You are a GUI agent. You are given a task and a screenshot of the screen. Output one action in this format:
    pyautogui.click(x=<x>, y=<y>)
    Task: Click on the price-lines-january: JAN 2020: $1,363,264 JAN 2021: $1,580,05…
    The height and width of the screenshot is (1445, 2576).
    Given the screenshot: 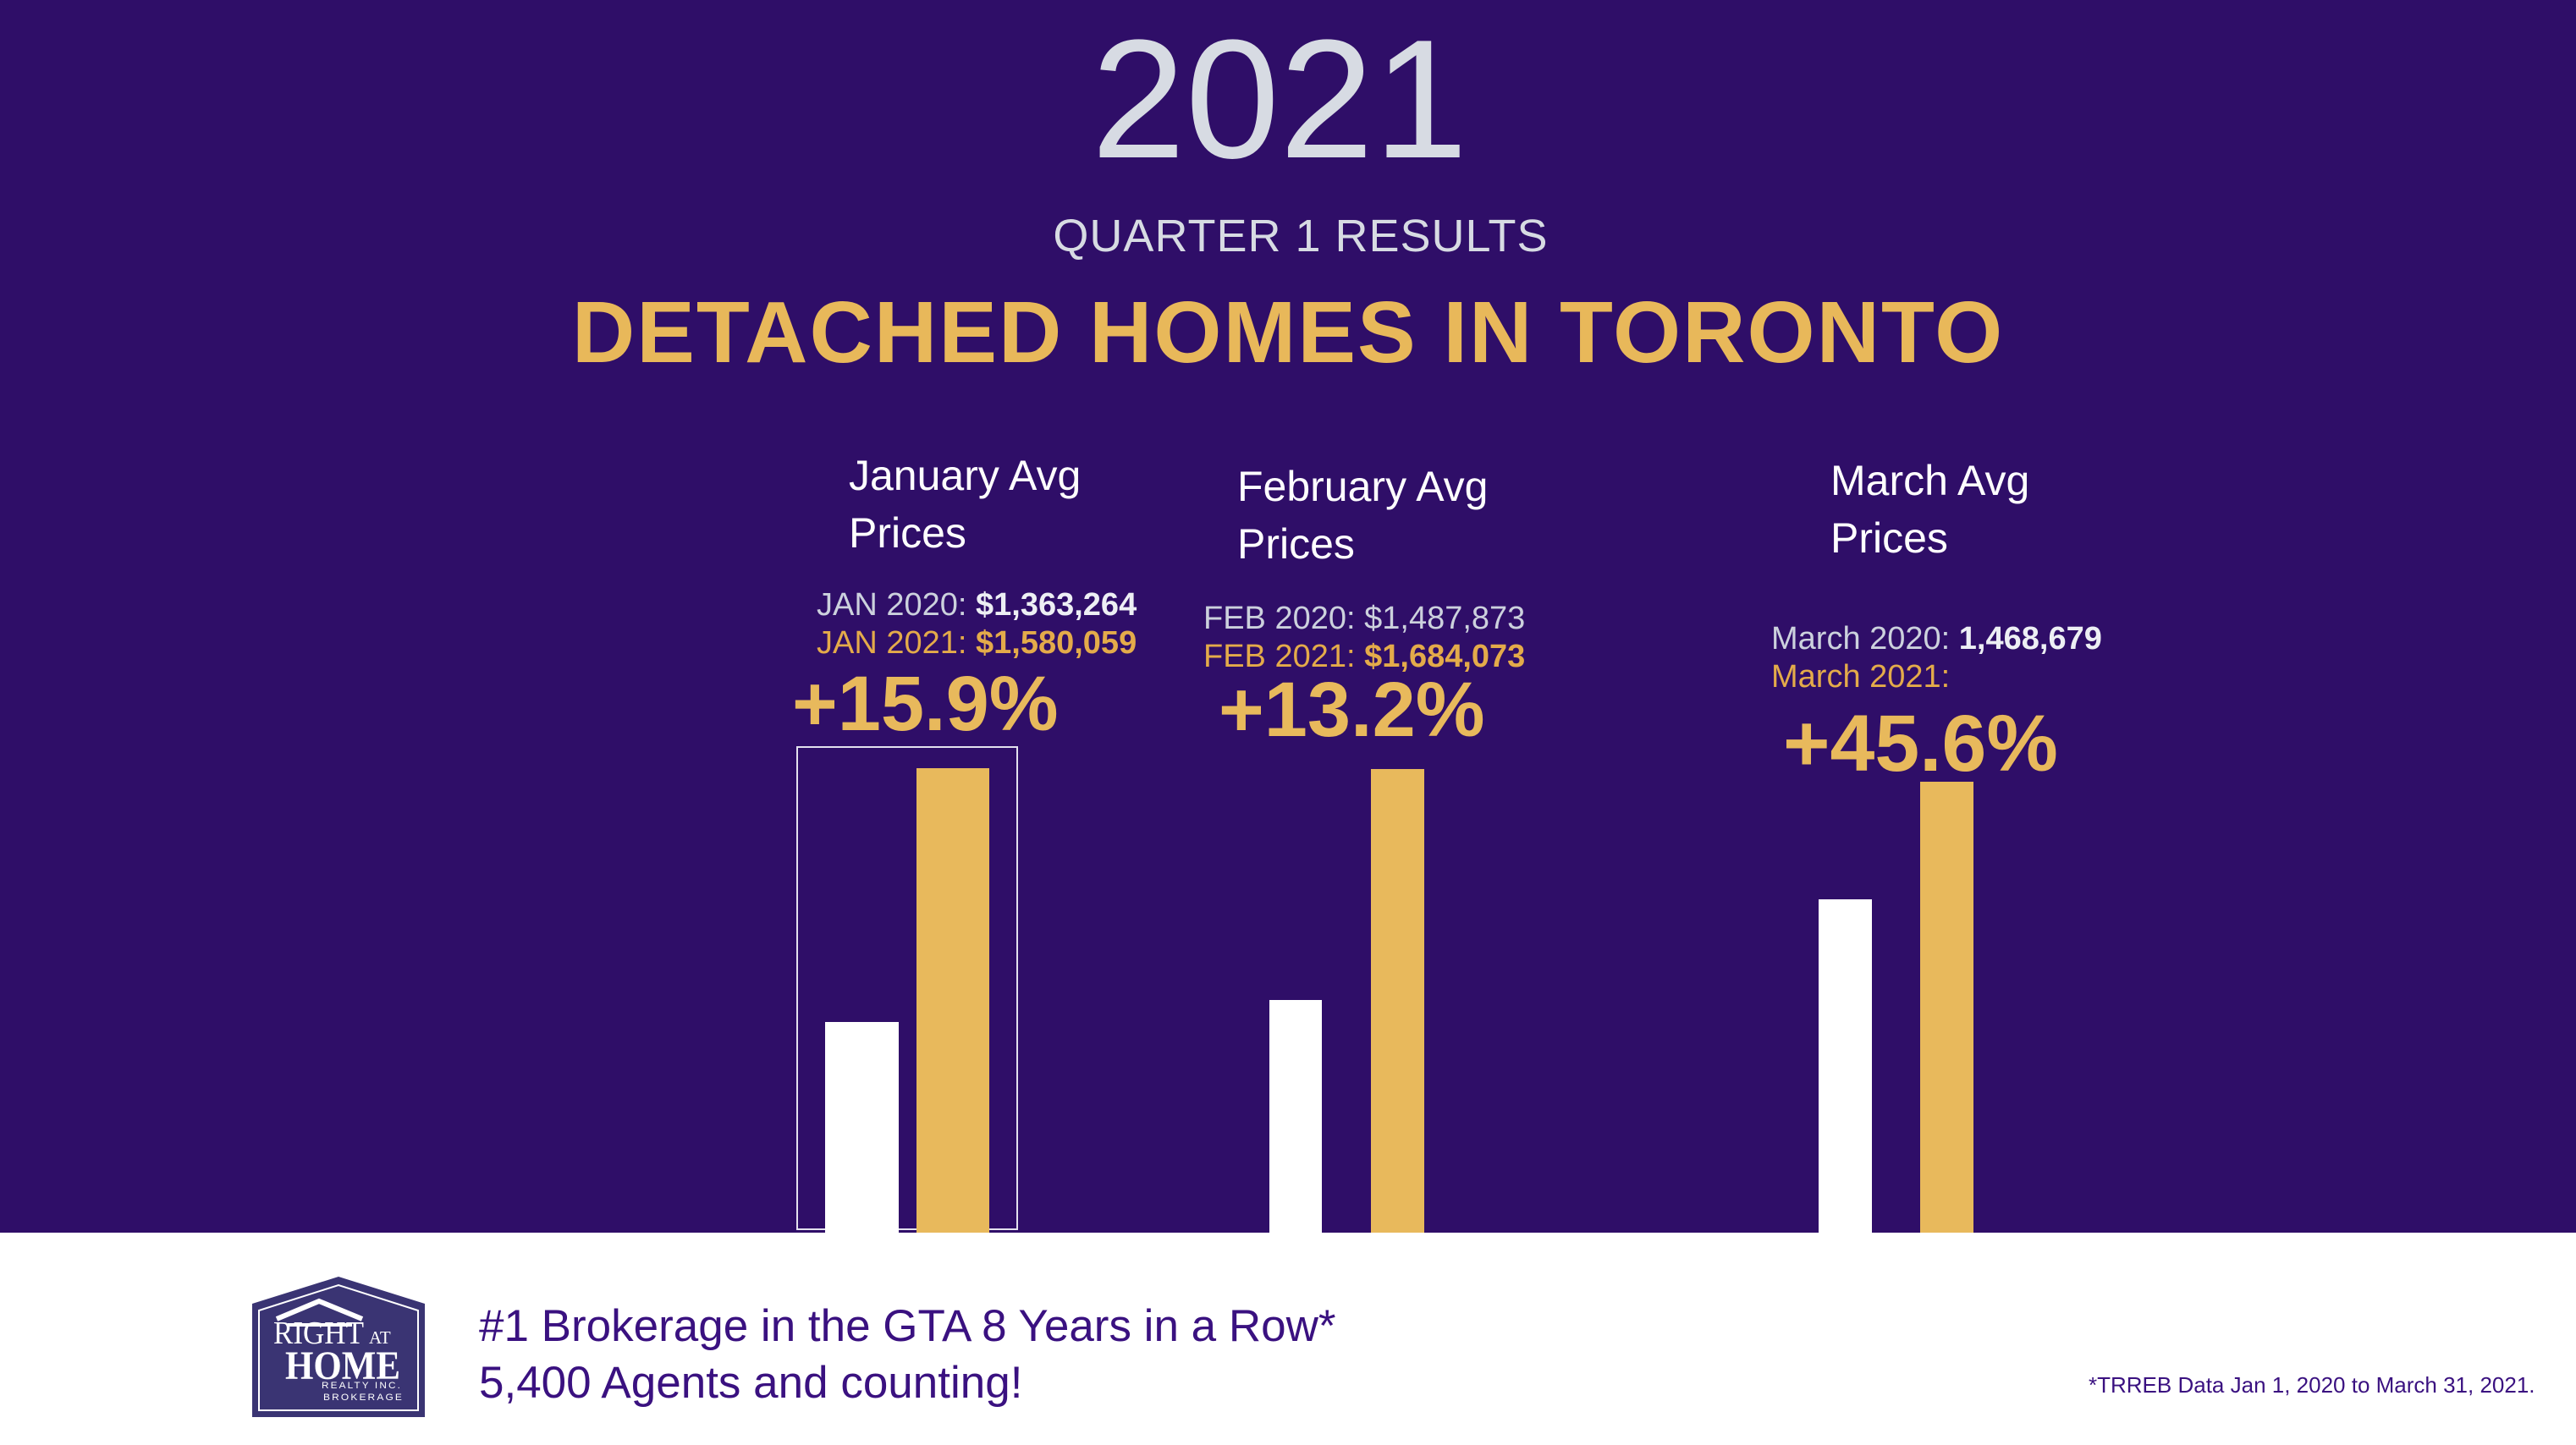 What is the action you would take?
    pyautogui.click(x=977, y=624)
    